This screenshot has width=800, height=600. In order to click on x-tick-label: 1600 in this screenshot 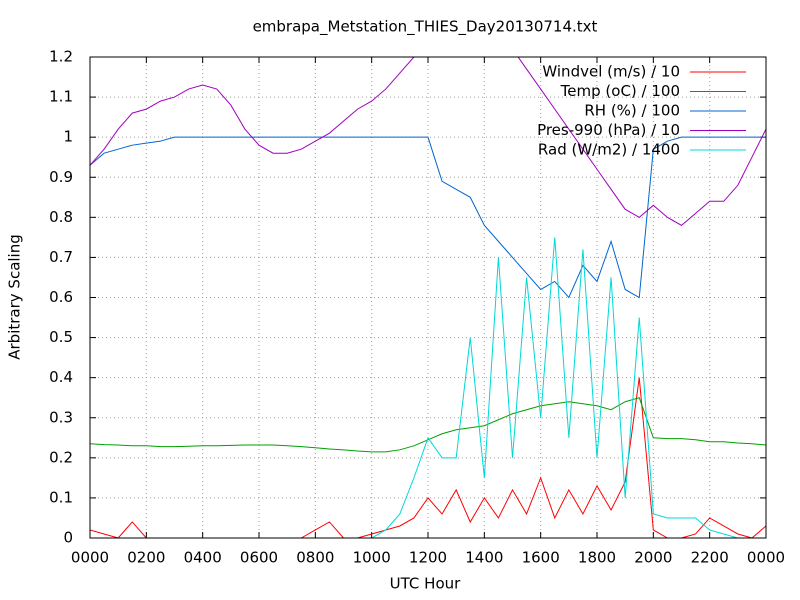, I will do `click(541, 558)`.